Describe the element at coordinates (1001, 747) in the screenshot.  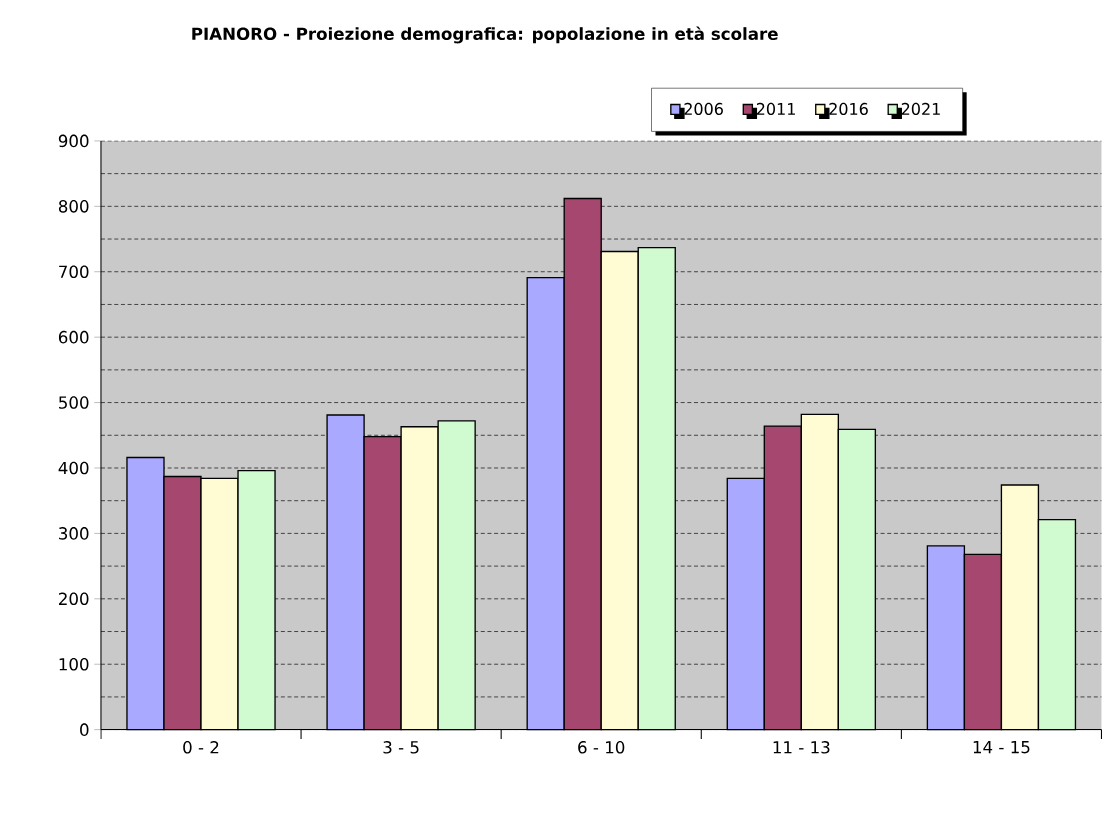
I see `x-tick-label: 14 - 15` at that location.